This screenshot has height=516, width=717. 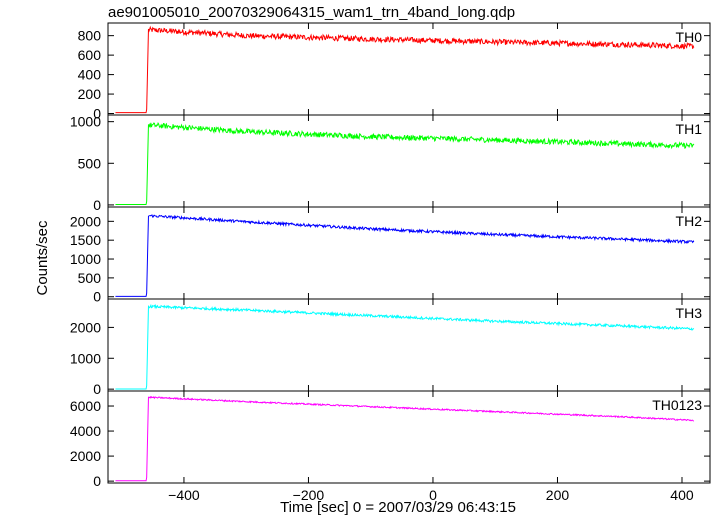 I want to click on series-label: TH1, so click(x=689, y=129).